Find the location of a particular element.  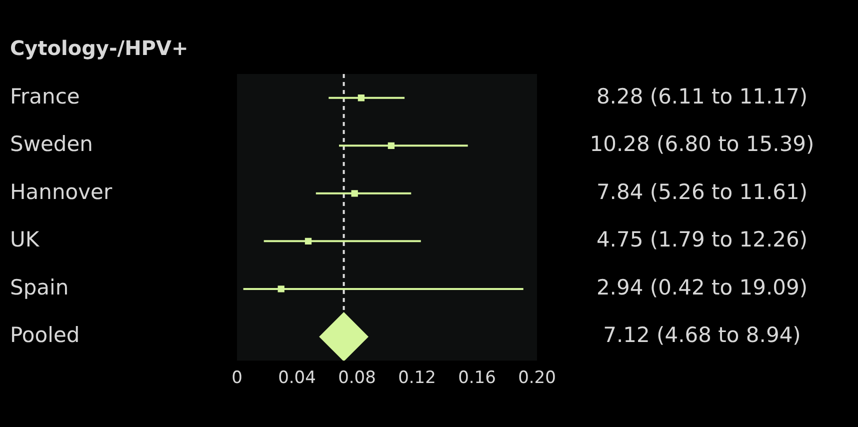

y-tick-label: UK is located at coordinates (25, 240).